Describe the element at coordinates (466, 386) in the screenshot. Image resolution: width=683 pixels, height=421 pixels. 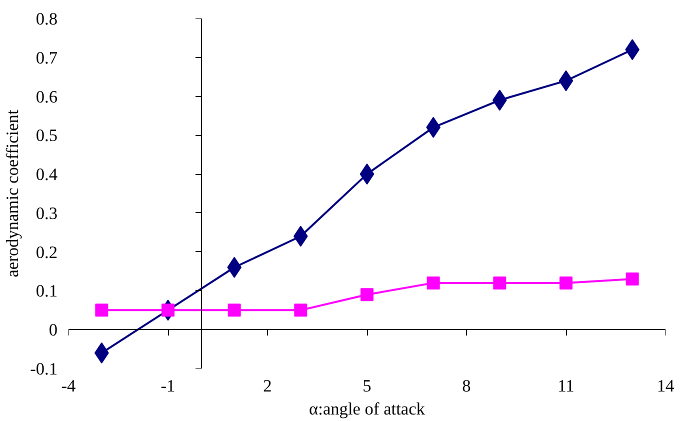
I see `x-tick-label: 8` at that location.